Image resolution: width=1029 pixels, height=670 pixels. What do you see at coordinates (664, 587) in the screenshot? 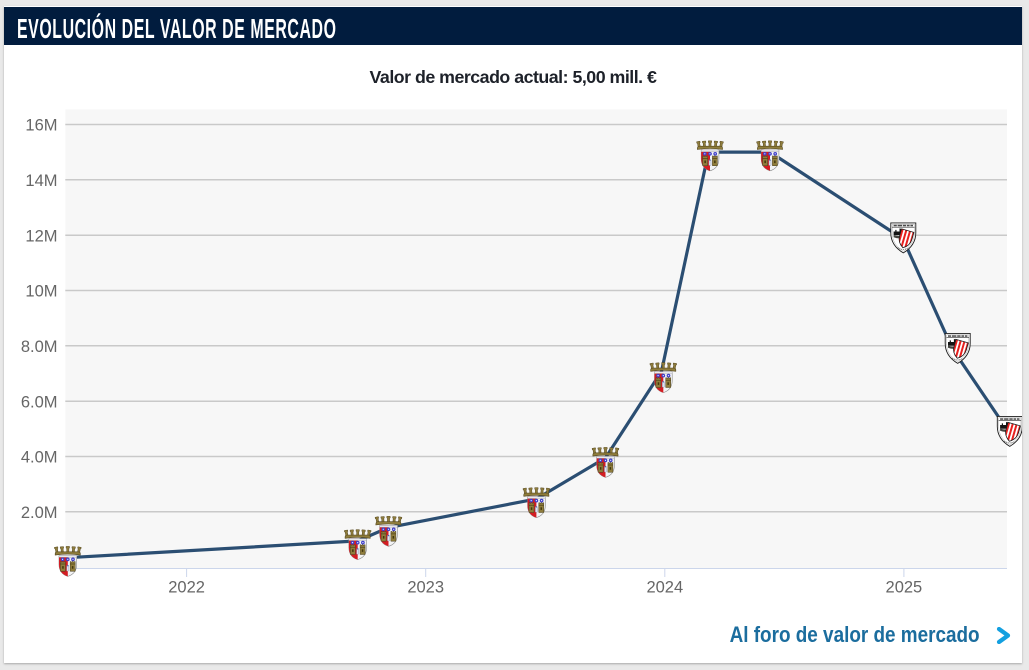
I see `svg-text: 2024` at bounding box center [664, 587].